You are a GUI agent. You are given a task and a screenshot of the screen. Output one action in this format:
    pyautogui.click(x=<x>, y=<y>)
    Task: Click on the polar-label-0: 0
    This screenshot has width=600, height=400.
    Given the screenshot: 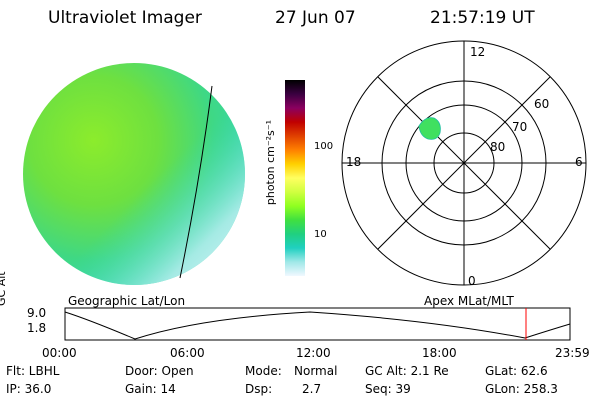 What is the action you would take?
    pyautogui.click(x=472, y=281)
    